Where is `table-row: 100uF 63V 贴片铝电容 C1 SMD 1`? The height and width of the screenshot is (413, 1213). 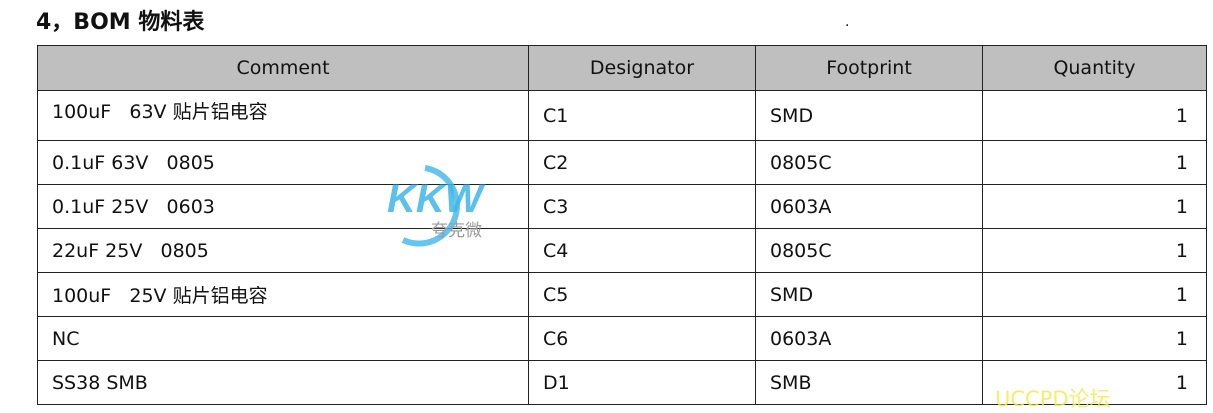 table-row: 100uF 63V 贴片铝电容 C1 SMD 1 is located at coordinates (622, 115).